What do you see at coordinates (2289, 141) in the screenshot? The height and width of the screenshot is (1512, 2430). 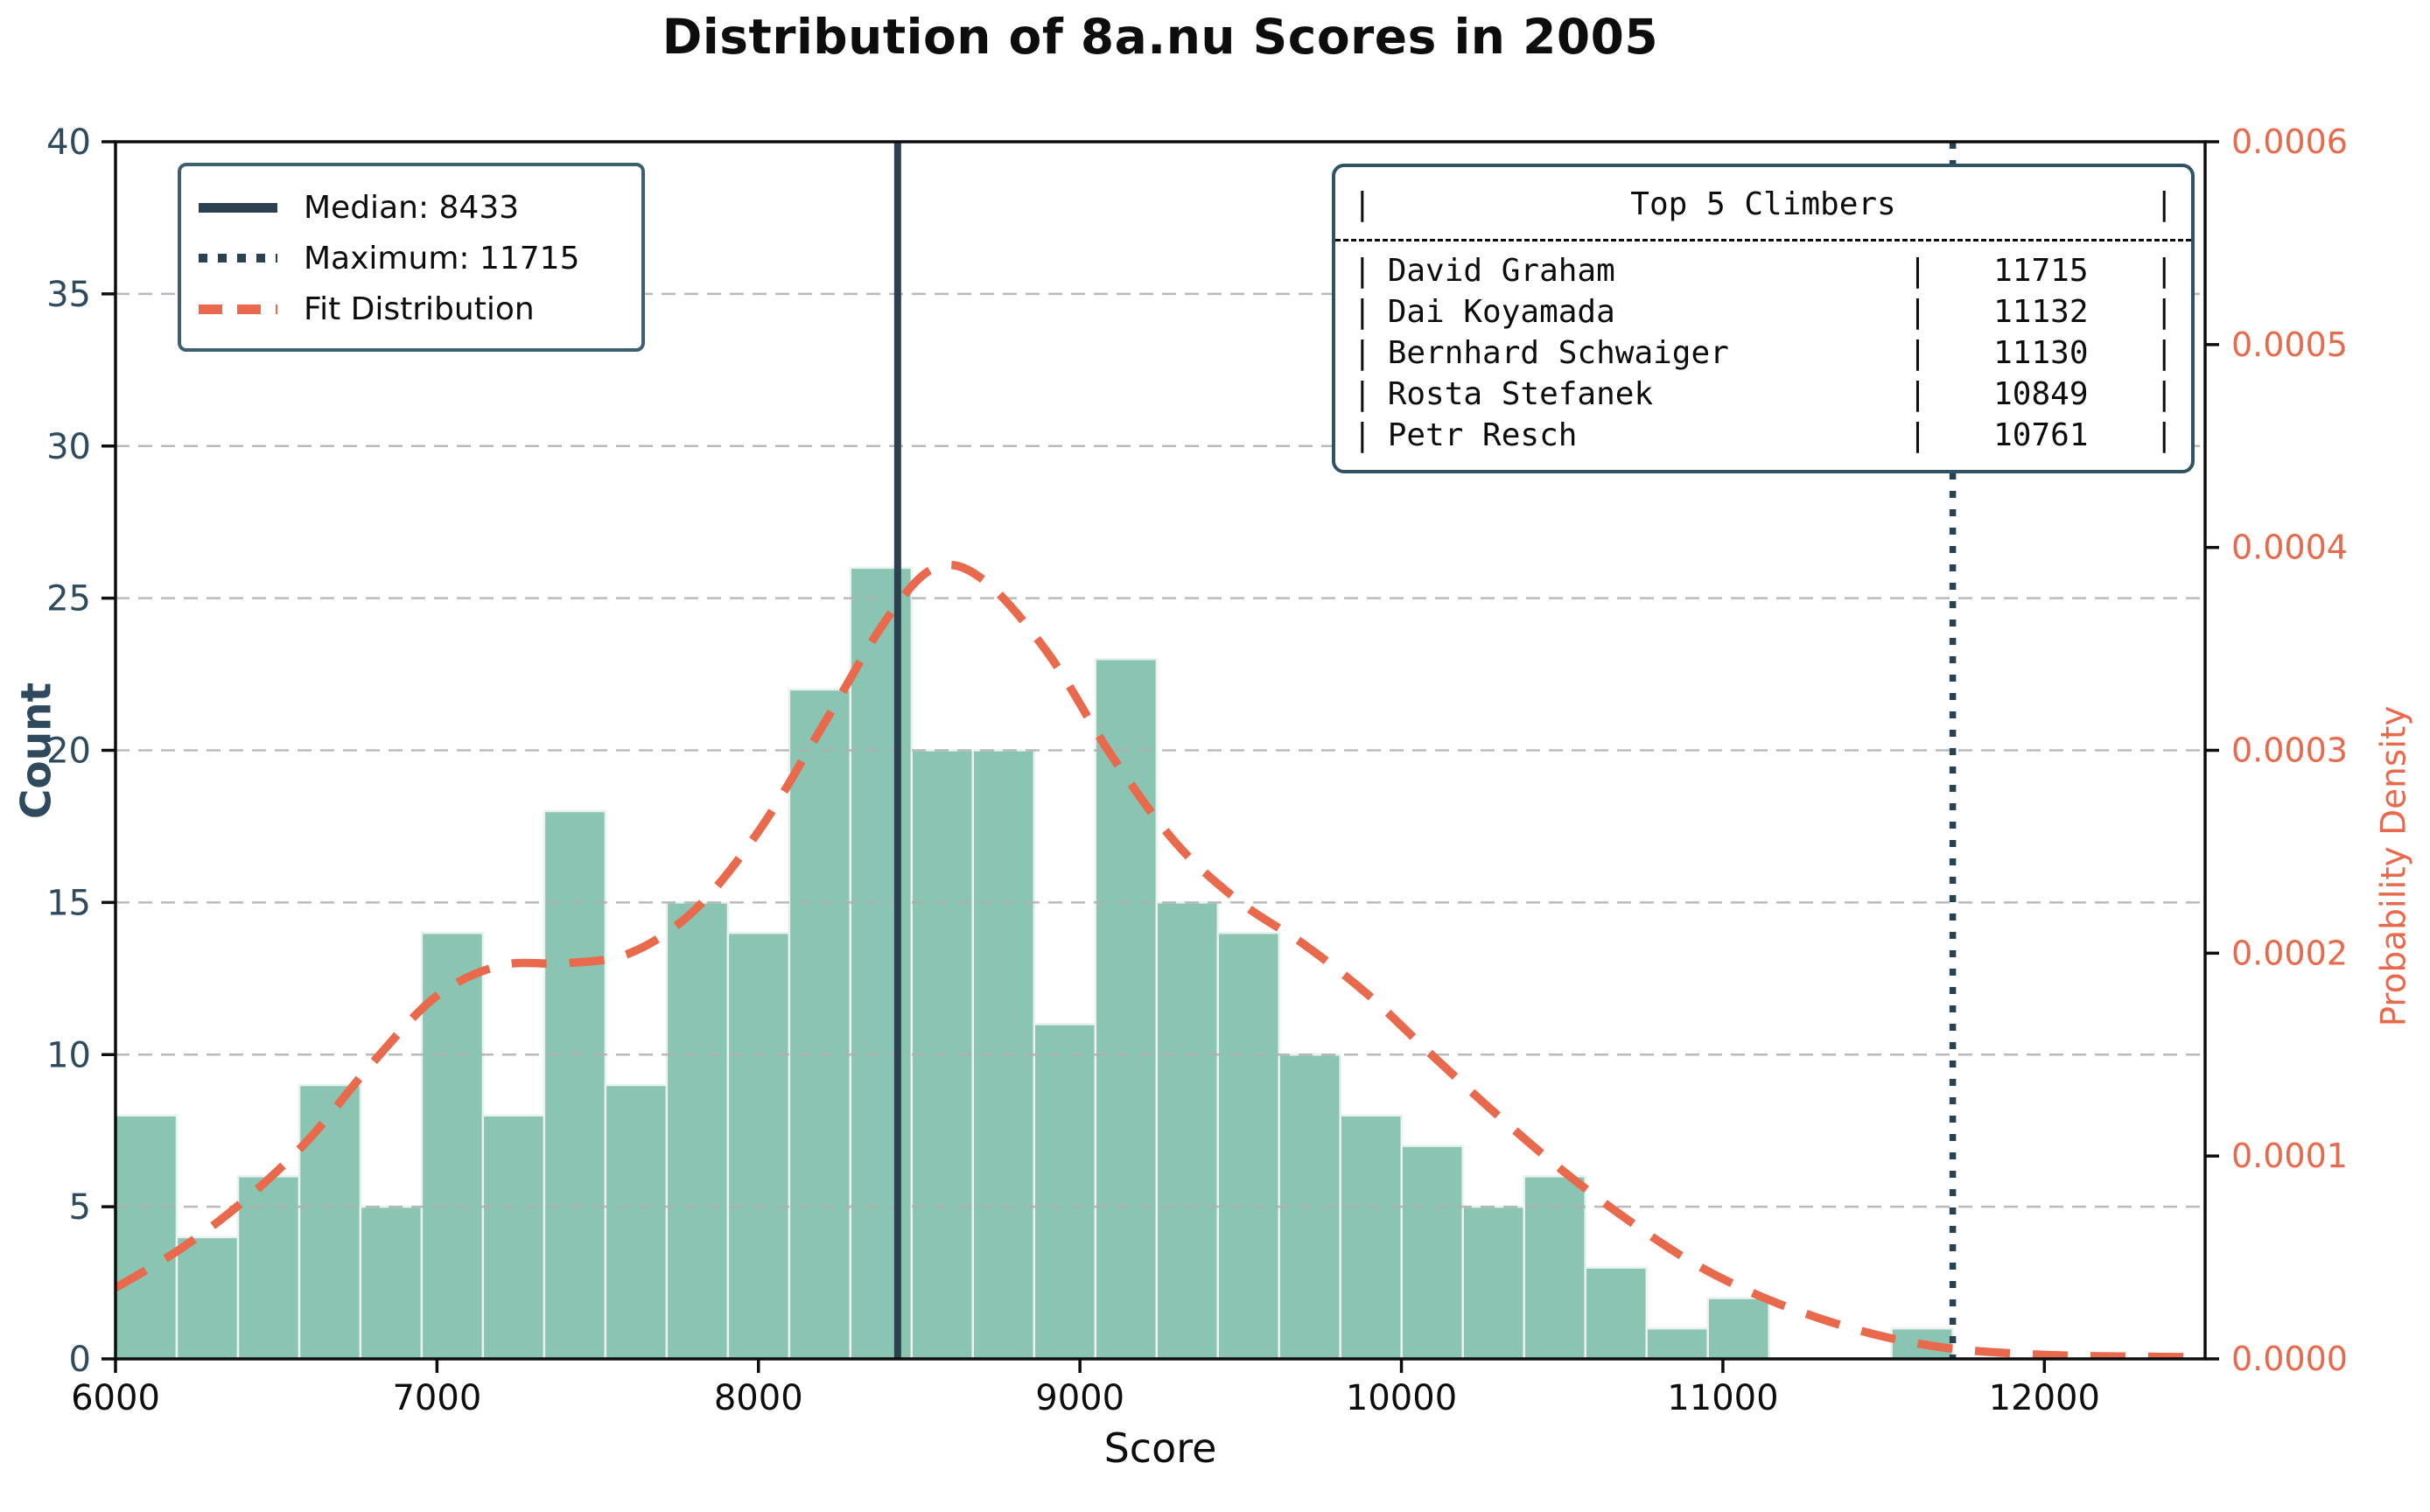 I see `y-right-tick-label: 0.0006` at bounding box center [2289, 141].